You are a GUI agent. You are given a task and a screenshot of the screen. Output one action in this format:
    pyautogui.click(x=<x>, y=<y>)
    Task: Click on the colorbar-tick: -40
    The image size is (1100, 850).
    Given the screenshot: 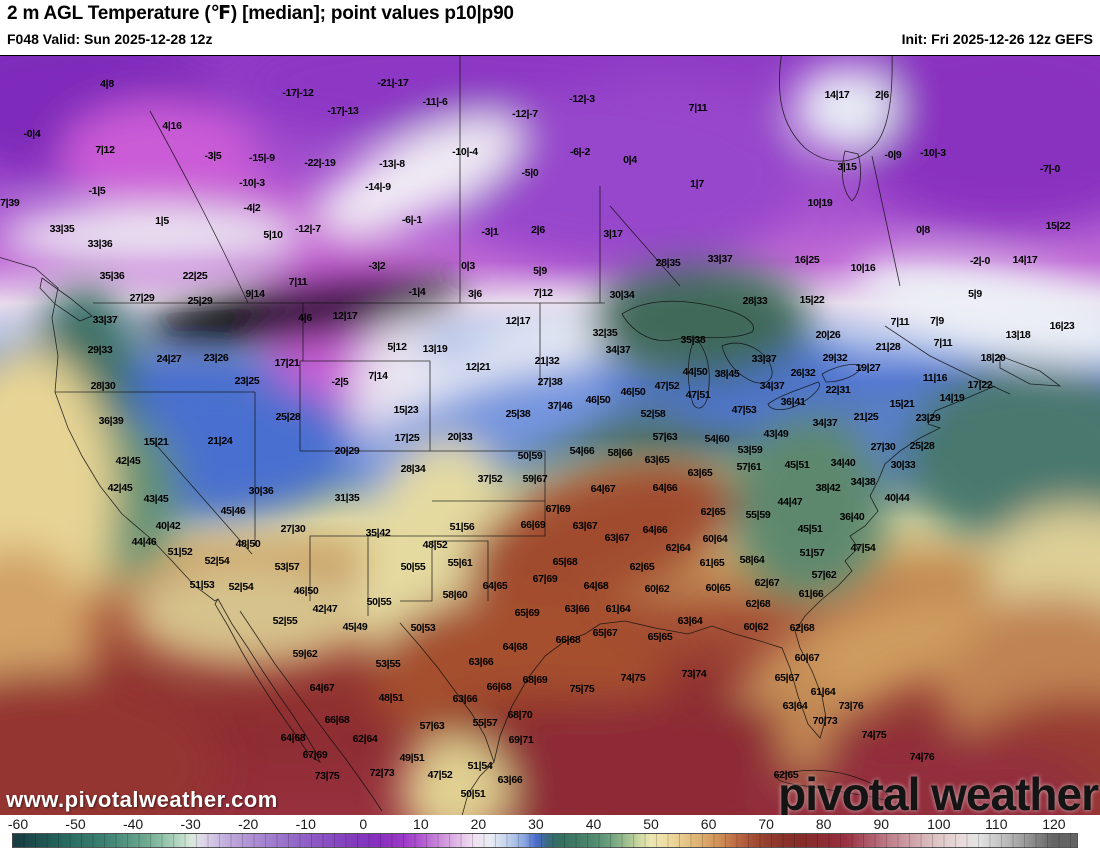 What is the action you would take?
    pyautogui.click(x=133, y=824)
    